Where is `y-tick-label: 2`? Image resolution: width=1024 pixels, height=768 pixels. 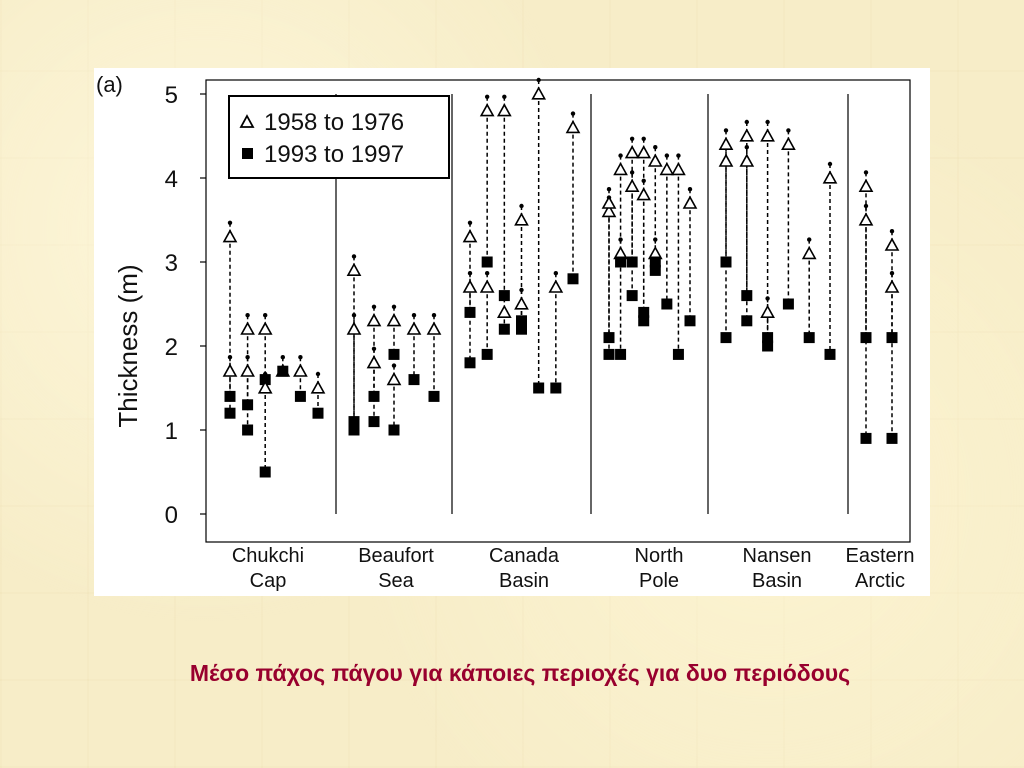 y-tick-label: 2 is located at coordinates (171, 347).